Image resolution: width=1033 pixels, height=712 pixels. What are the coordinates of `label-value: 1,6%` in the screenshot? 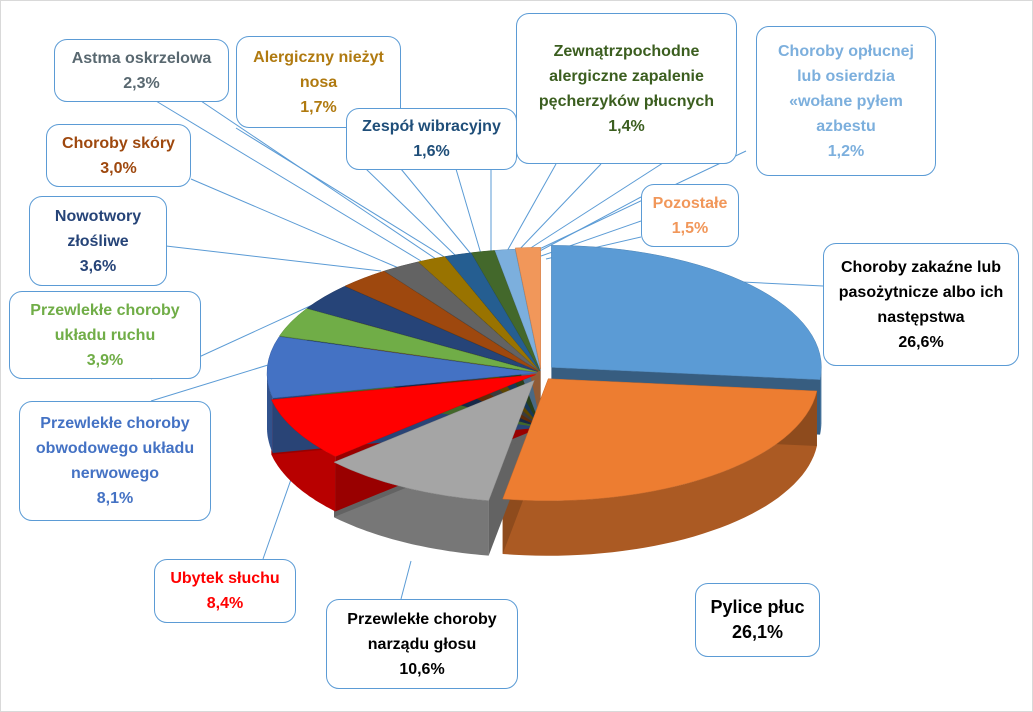 It's located at (431, 151).